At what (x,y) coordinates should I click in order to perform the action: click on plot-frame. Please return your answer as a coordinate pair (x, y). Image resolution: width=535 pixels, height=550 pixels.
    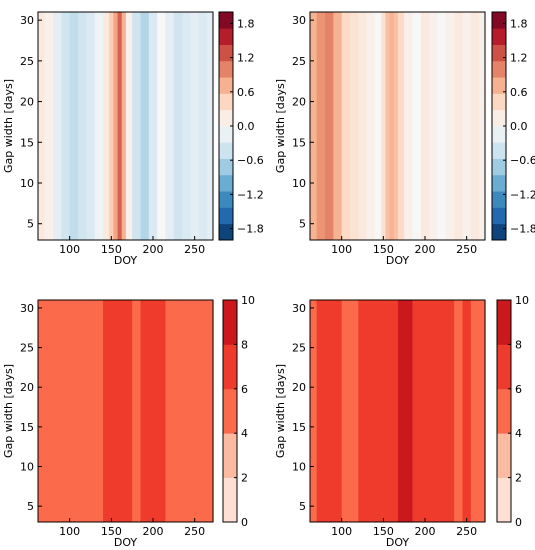
    Looking at the image, I should click on (125, 411).